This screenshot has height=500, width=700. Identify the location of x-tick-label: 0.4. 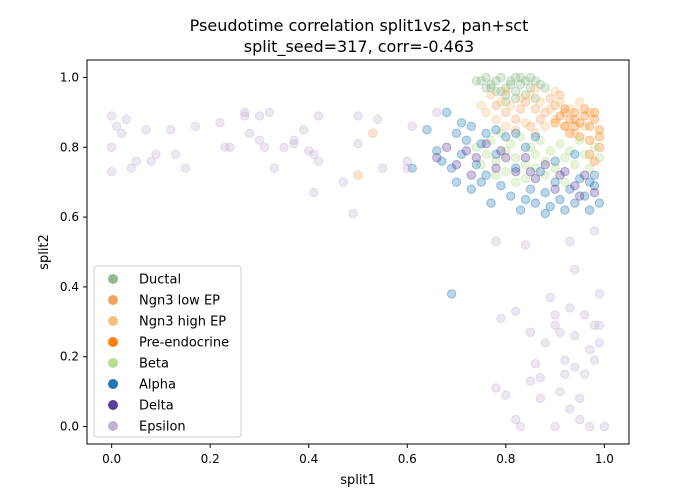
(308, 459).